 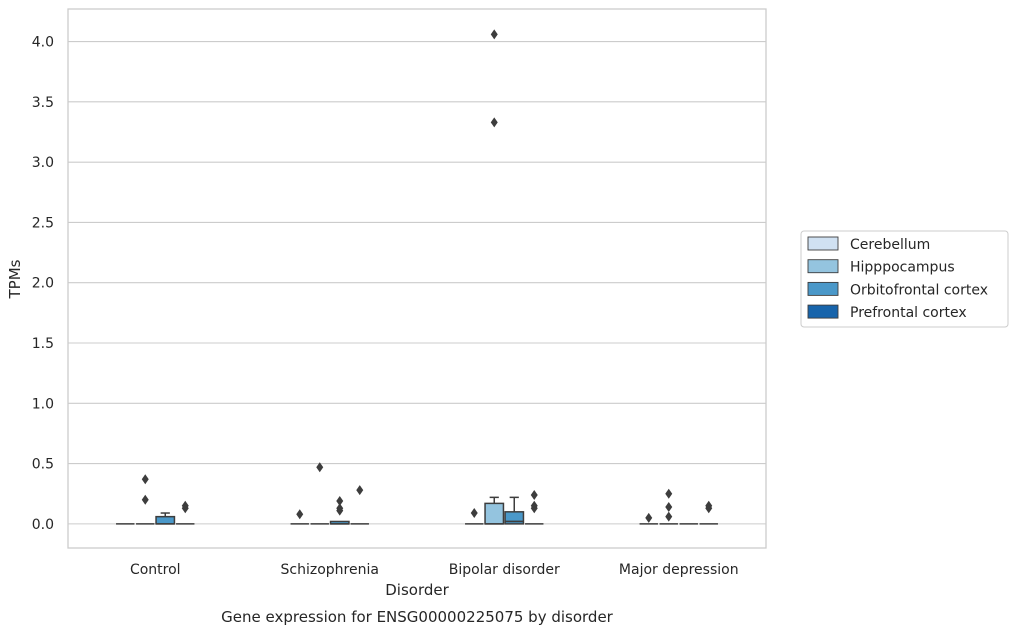 I want to click on y-tick-label: 0.5, so click(x=43, y=465).